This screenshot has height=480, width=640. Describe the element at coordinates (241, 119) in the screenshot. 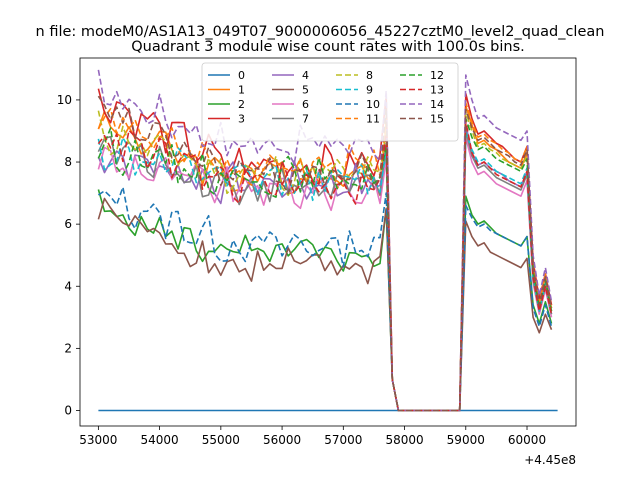

I see `legend-label-3: 3` at that location.